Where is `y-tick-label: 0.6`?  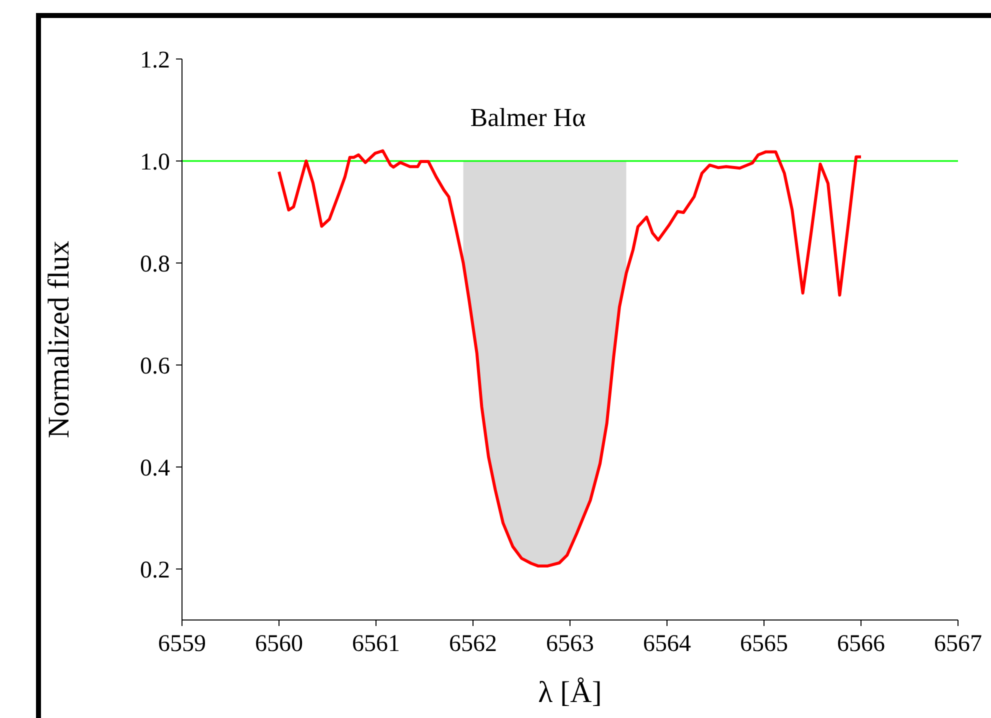 y-tick-label: 0.6 is located at coordinates (155, 367).